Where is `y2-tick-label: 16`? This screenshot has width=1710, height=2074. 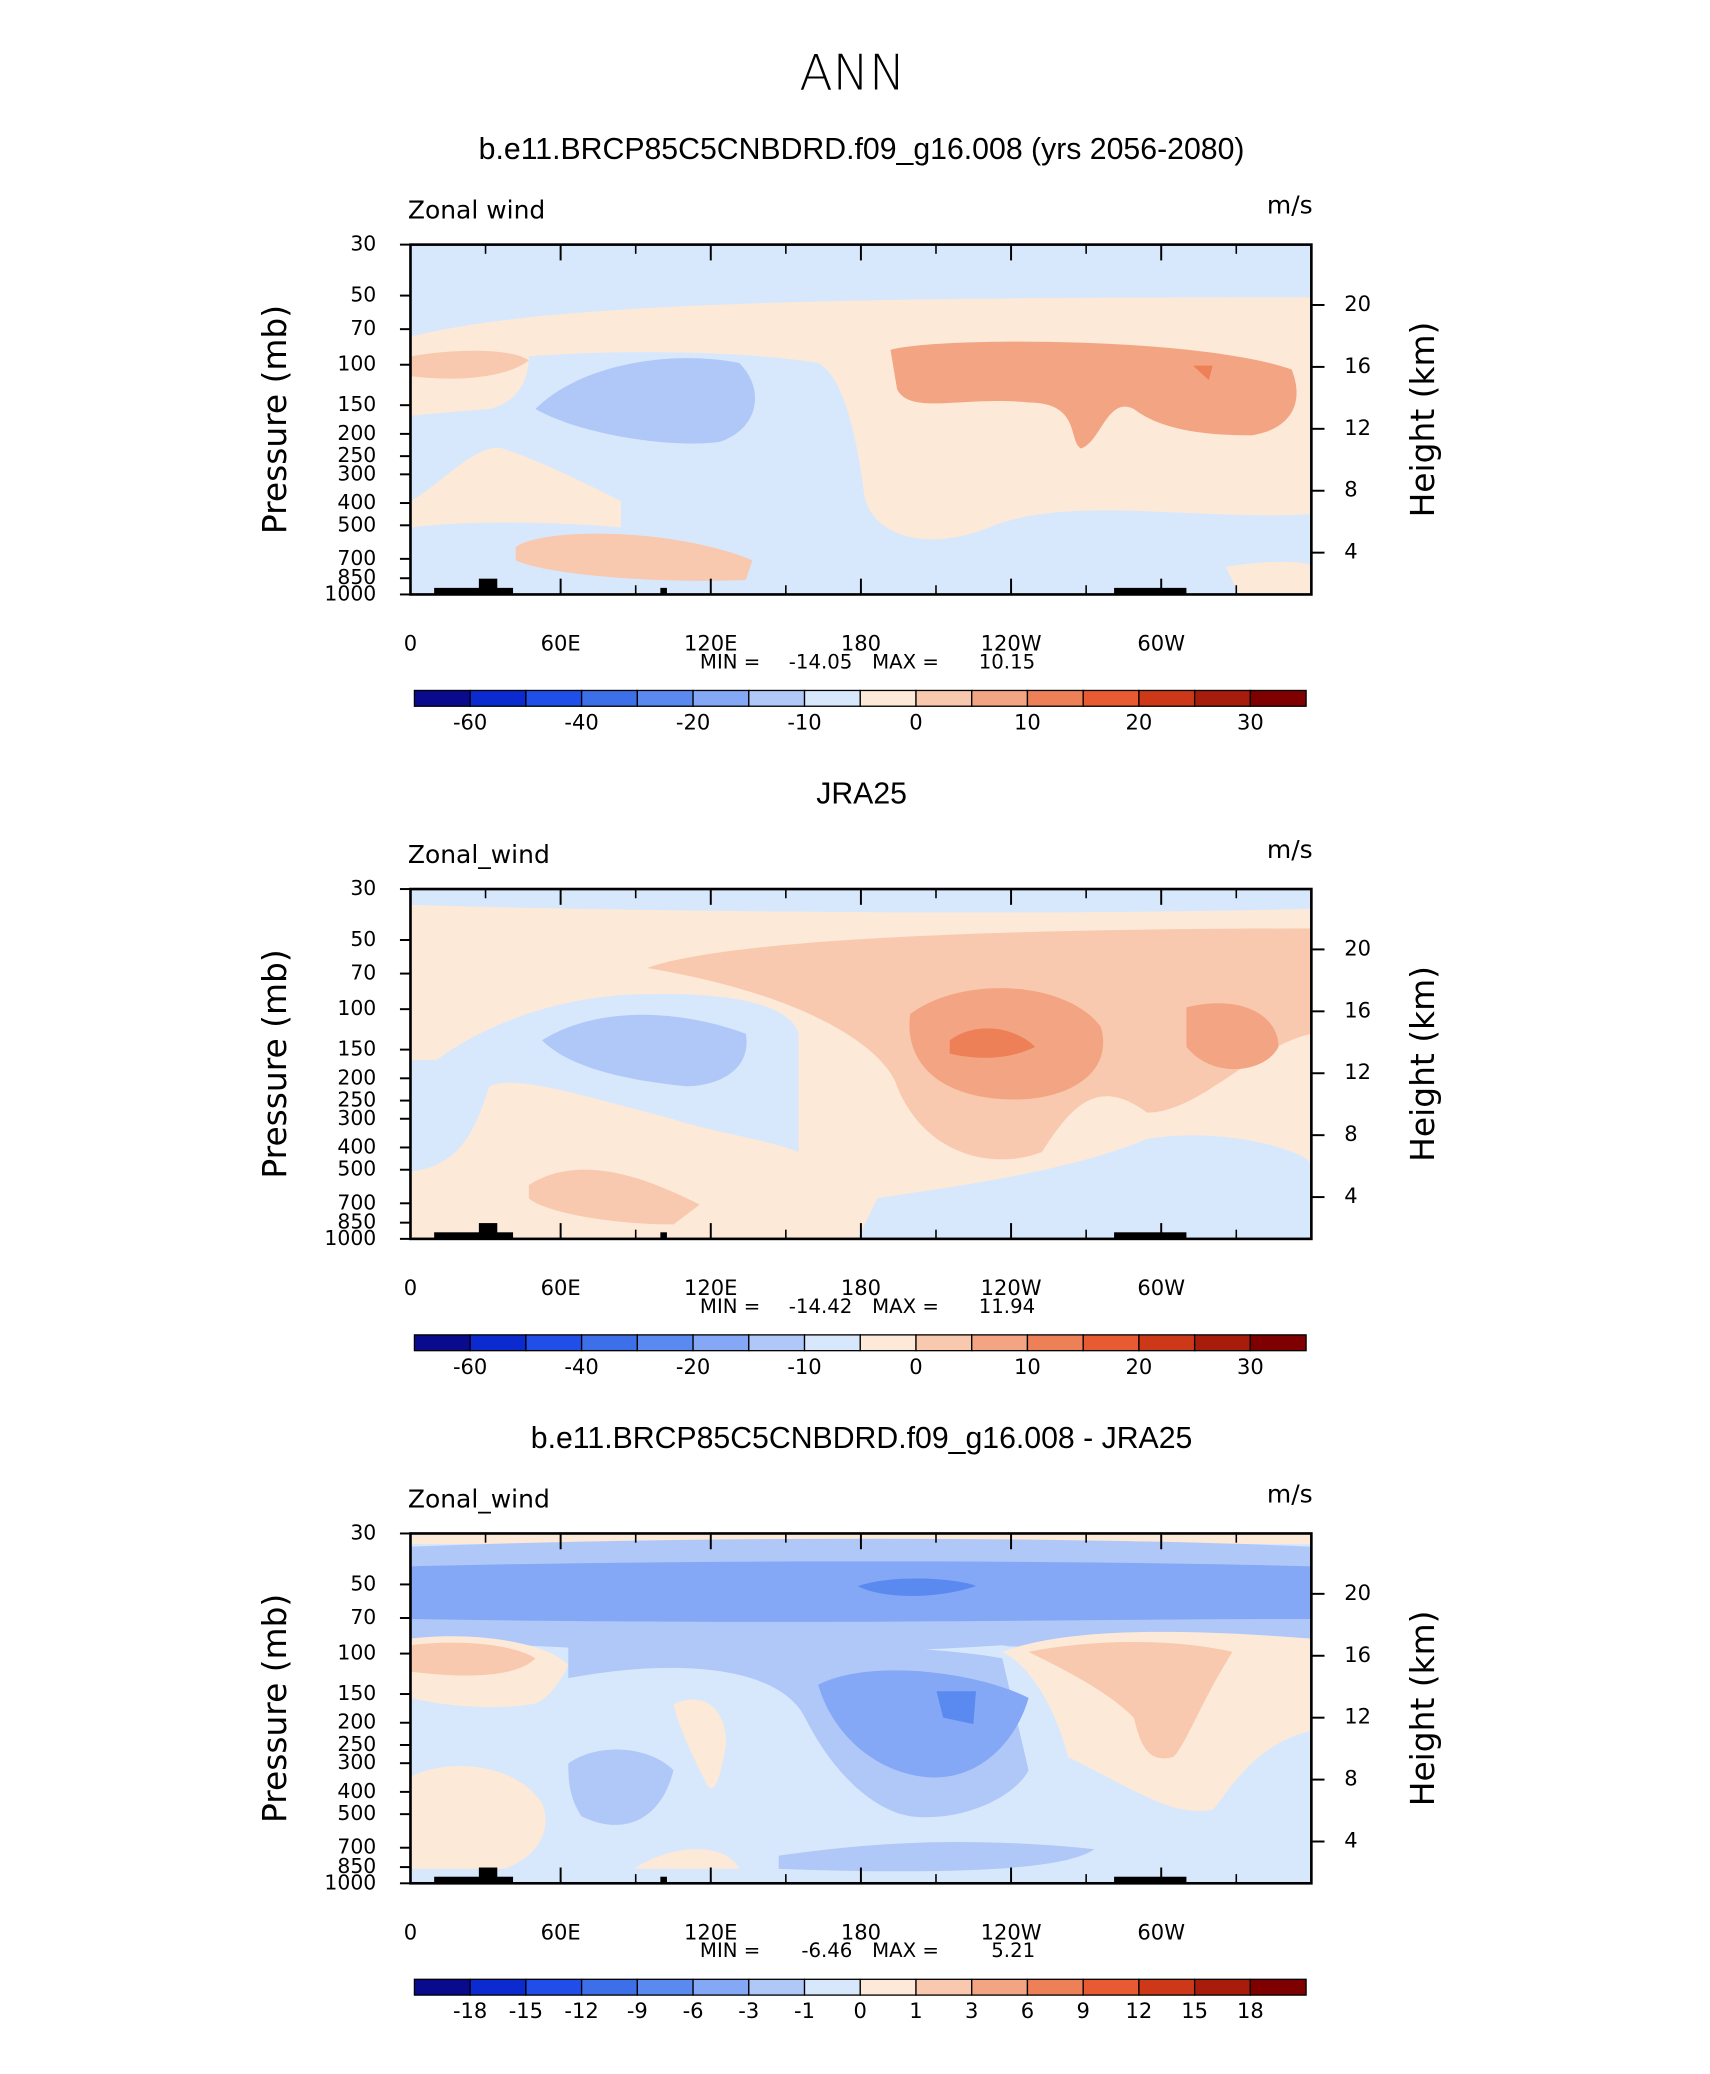 y2-tick-label: 16 is located at coordinates (1357, 1009).